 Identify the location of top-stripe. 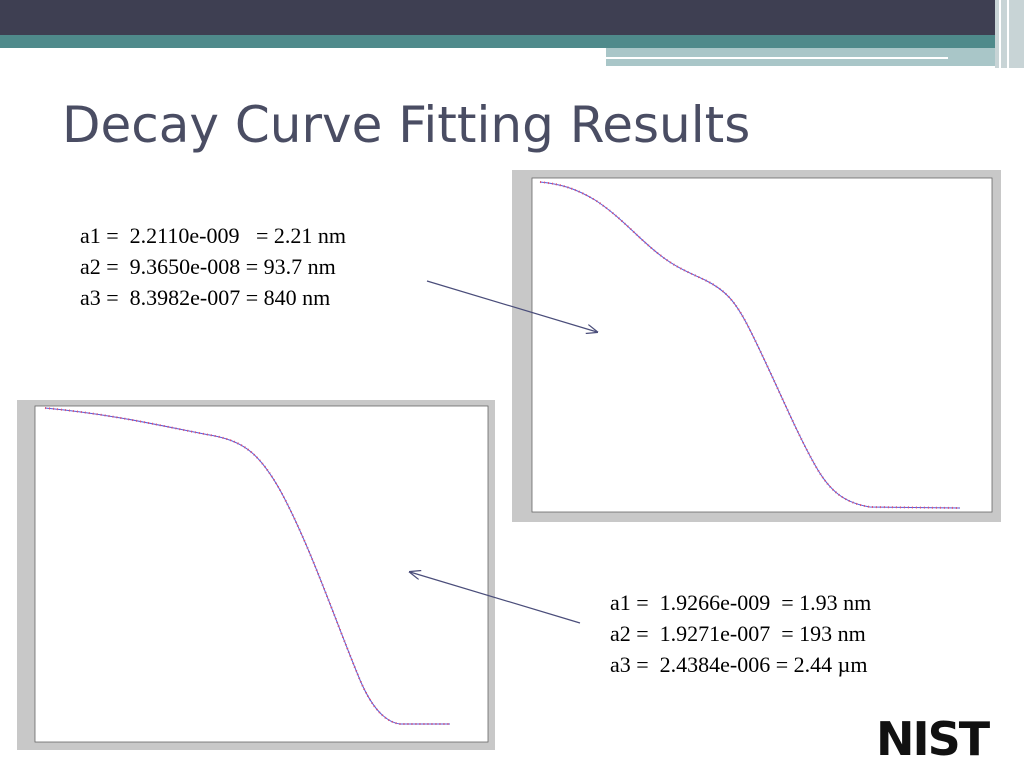
(512, 41).